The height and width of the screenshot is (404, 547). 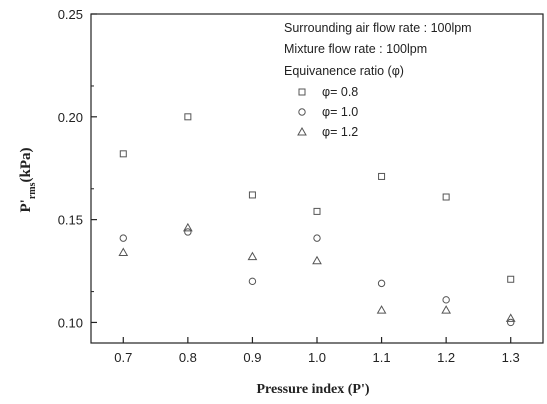 What do you see at coordinates (70, 220) in the screenshot?
I see `y-tick-label: 0.15` at bounding box center [70, 220].